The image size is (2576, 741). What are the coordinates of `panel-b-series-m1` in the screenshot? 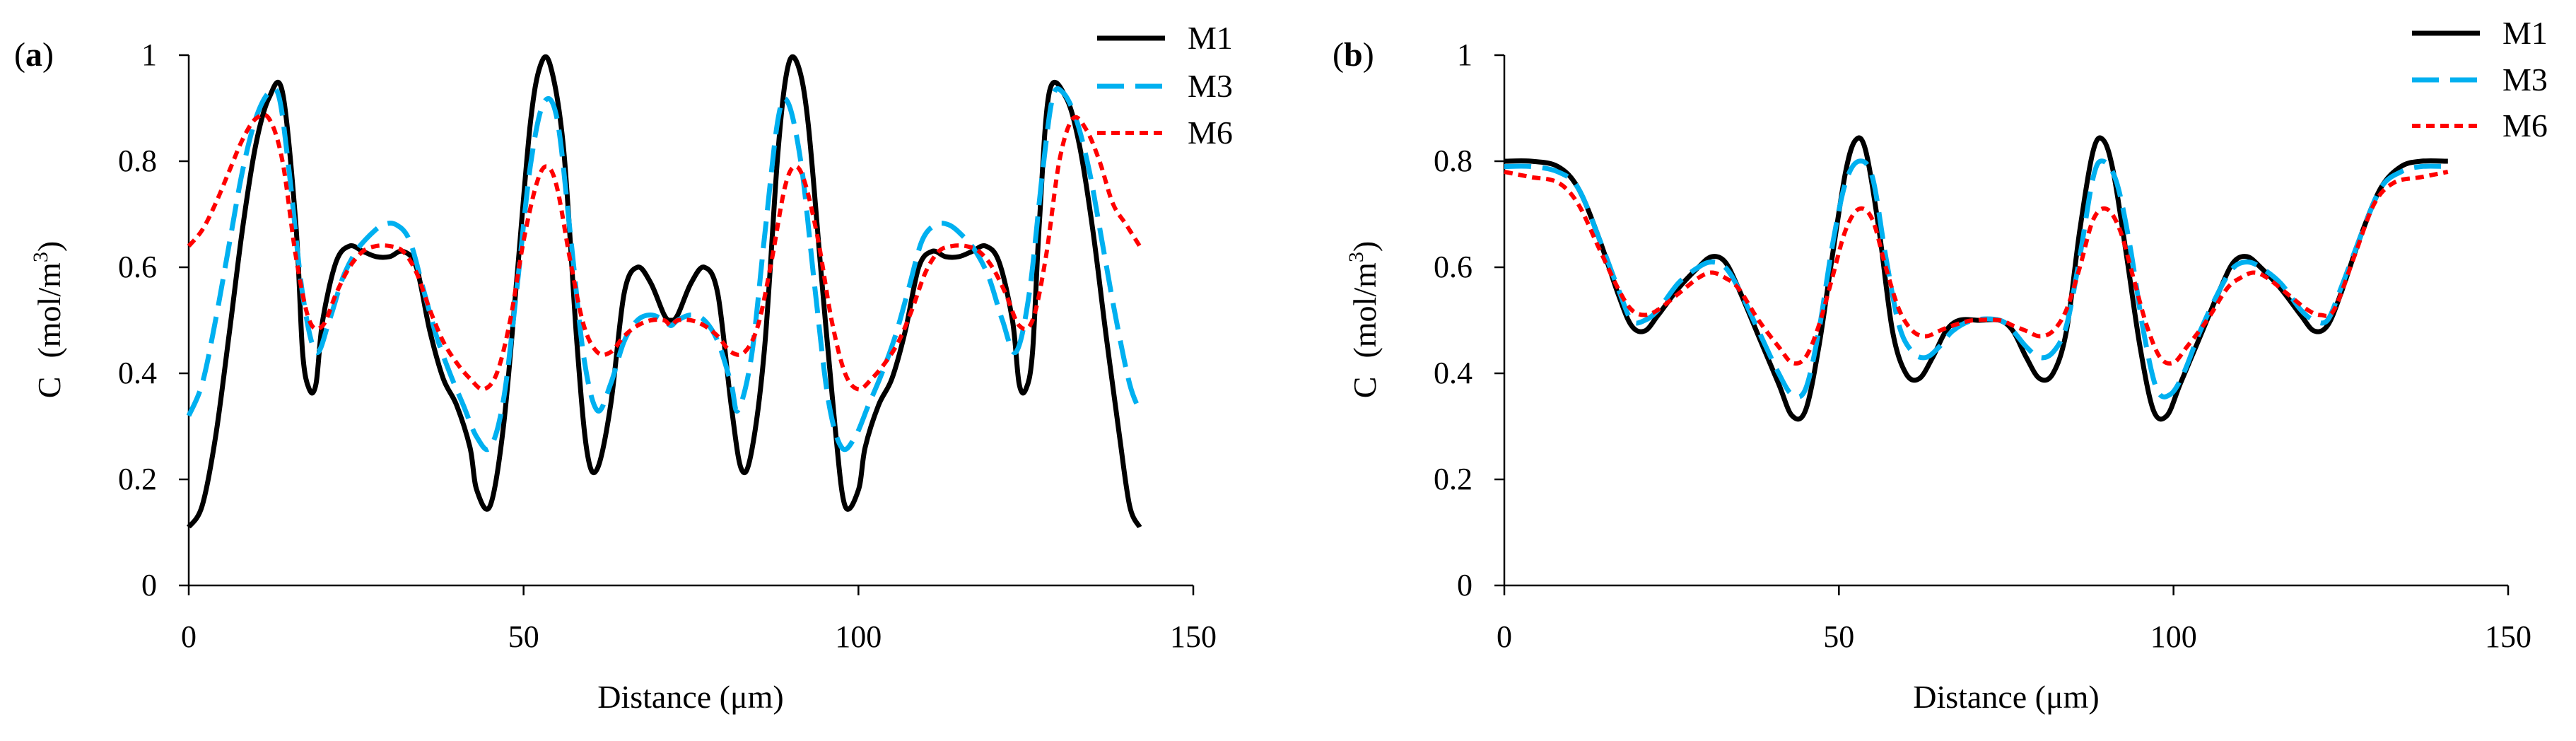 It's located at (1976, 278).